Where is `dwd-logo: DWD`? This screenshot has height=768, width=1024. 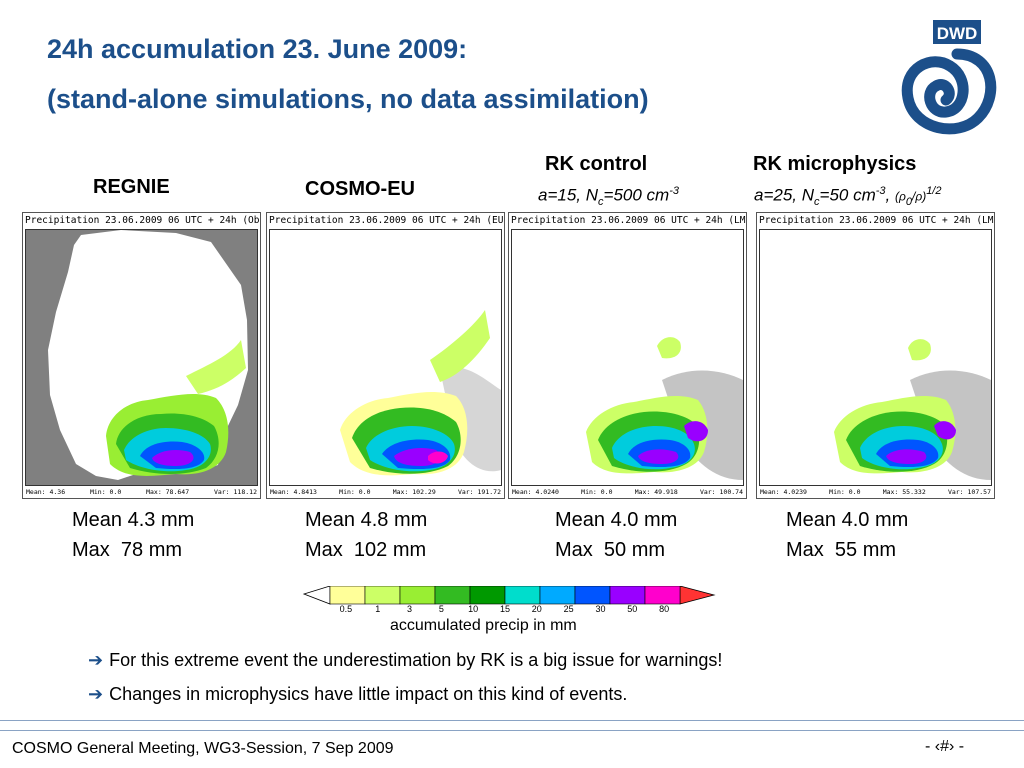
dwd-logo: DWD is located at coordinates (949, 77).